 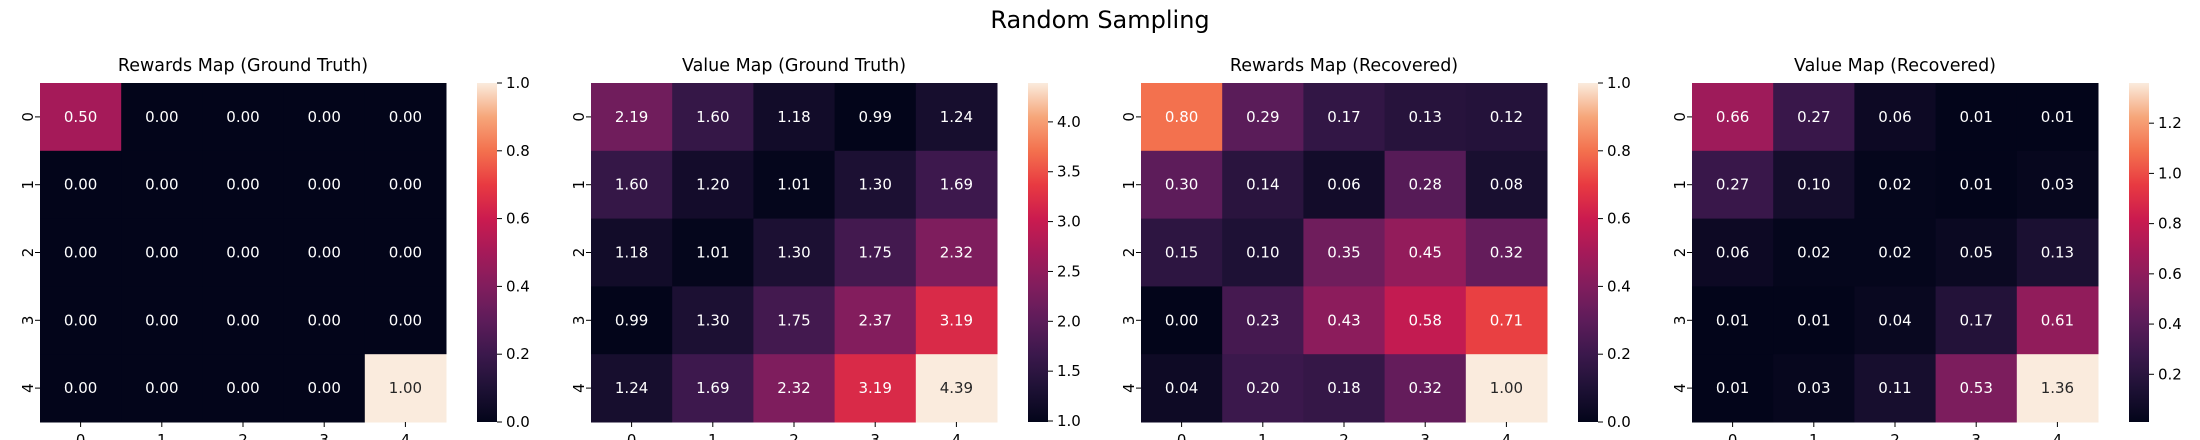 I want to click on colorbar-tick-label: 0.6, so click(x=2170, y=274).